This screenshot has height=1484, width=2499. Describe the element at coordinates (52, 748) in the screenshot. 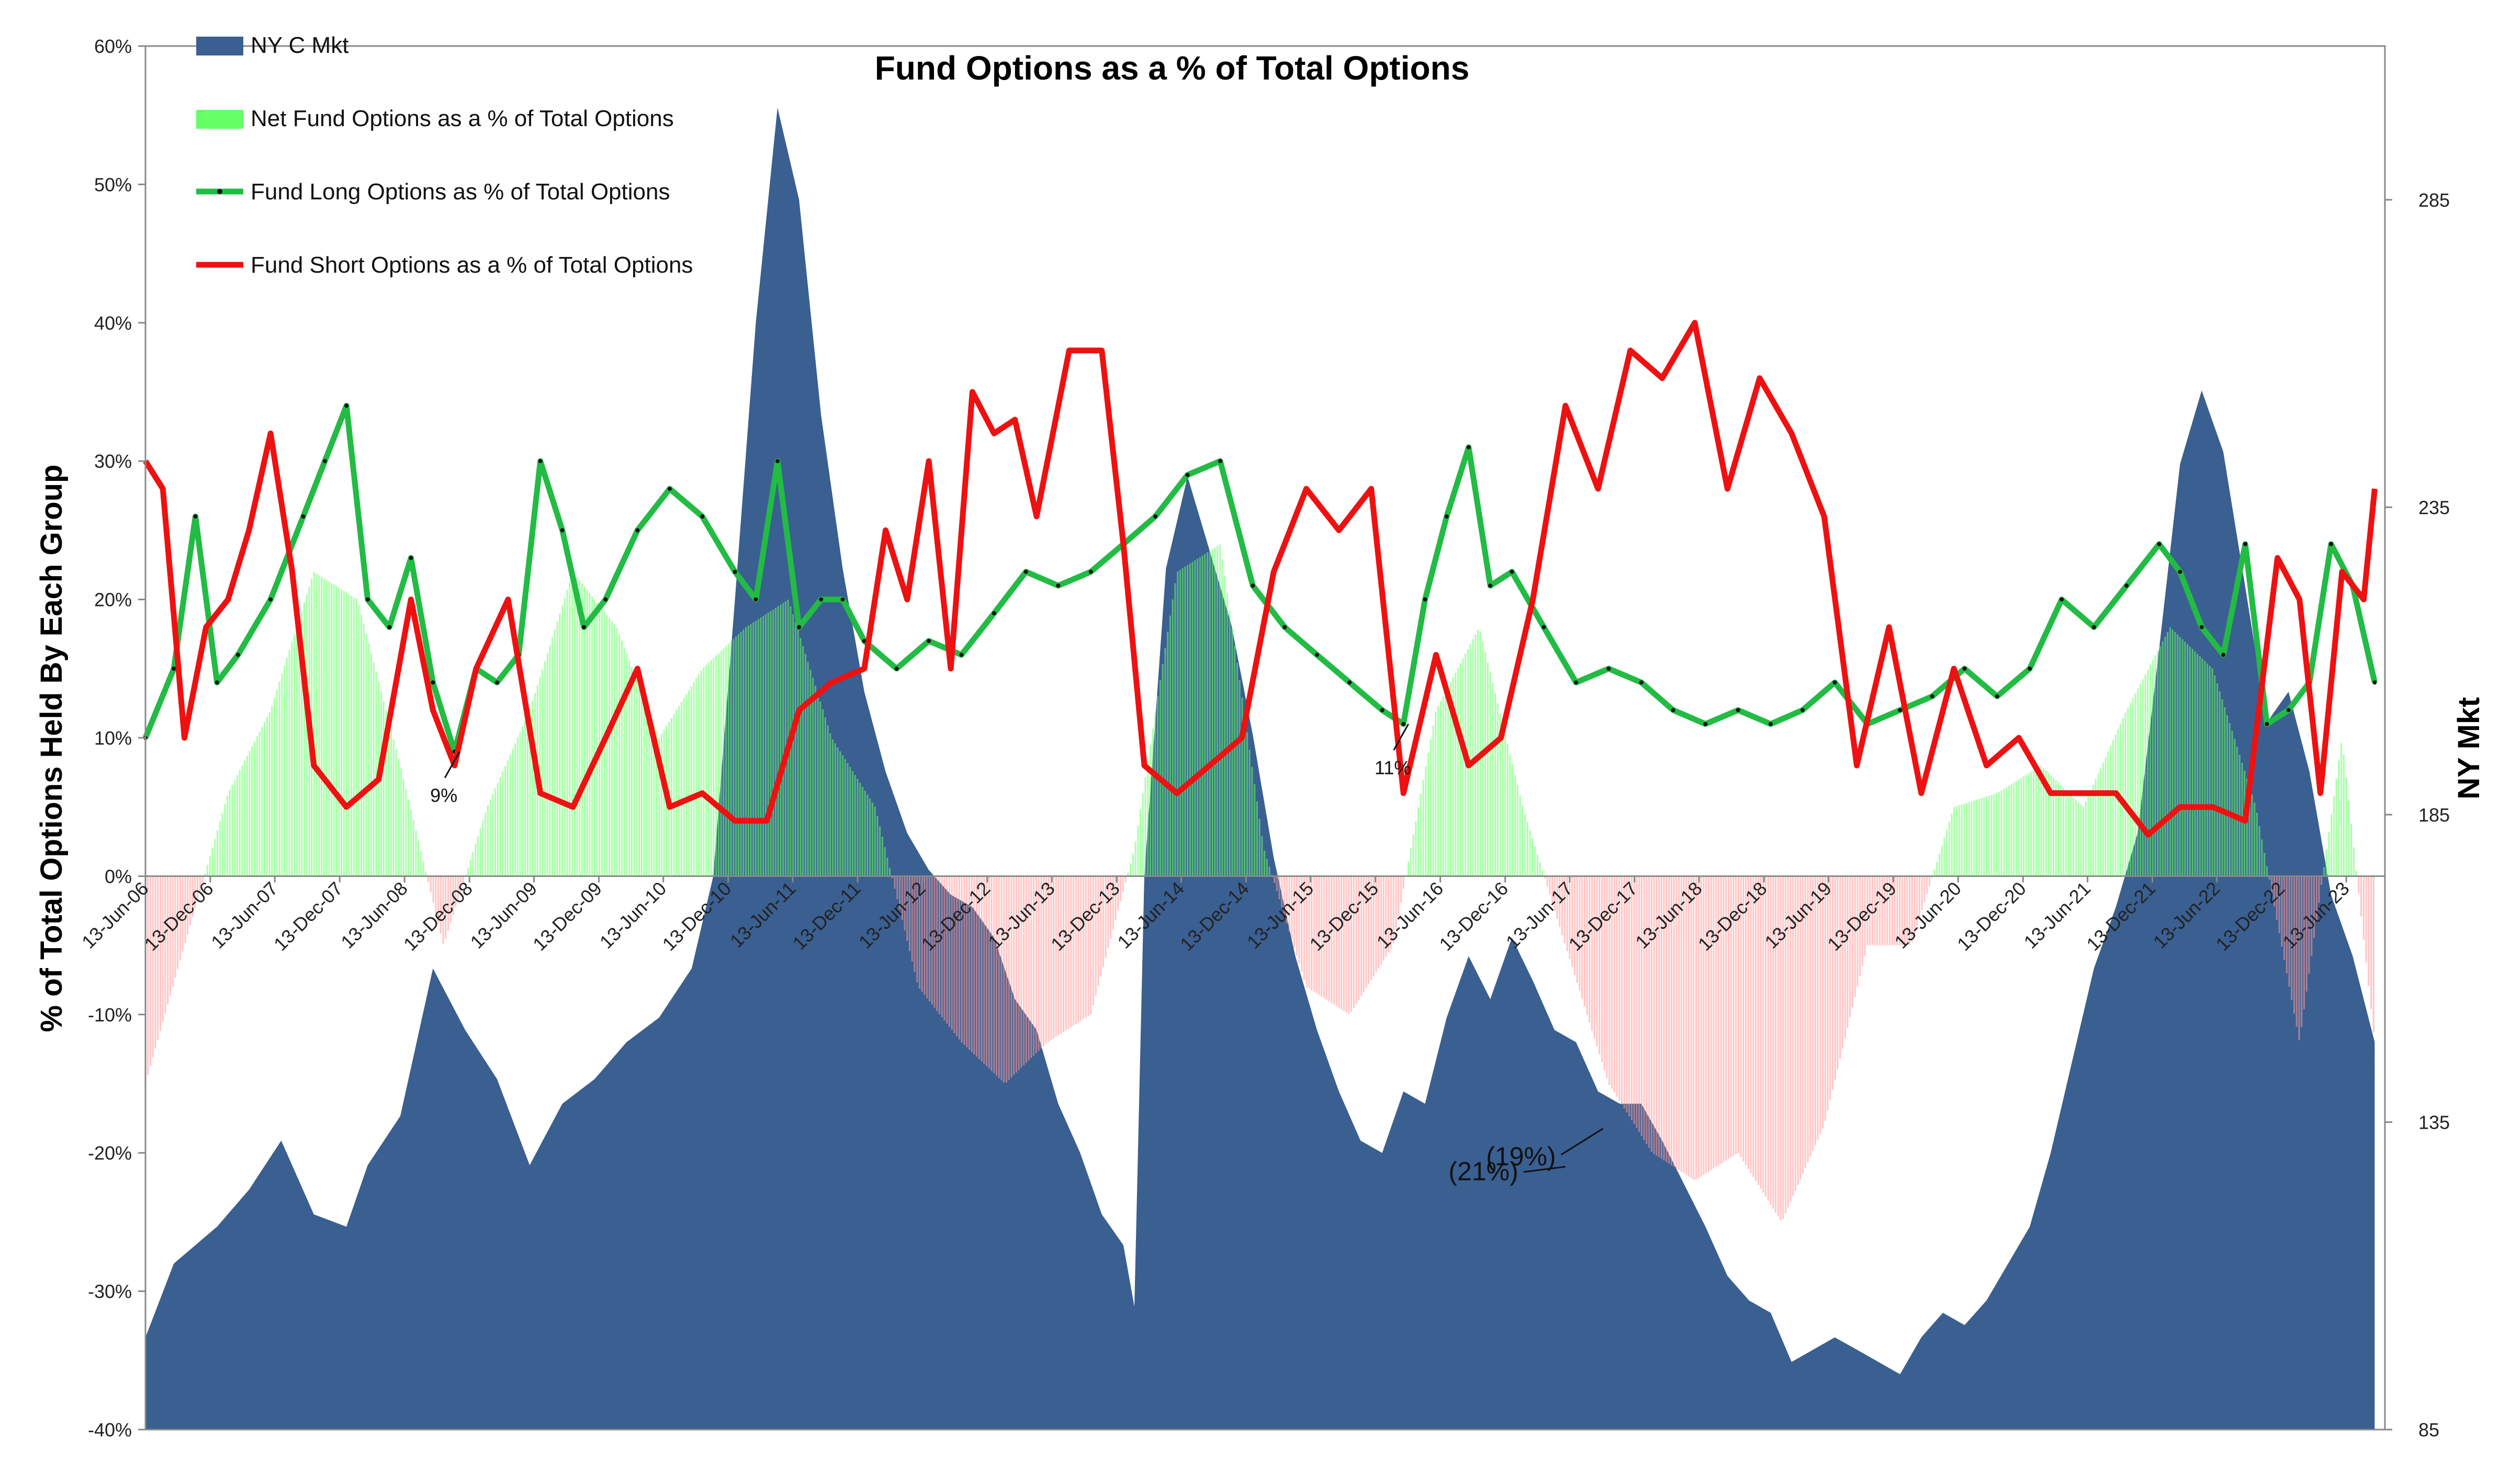

I see `y-axis-title: % of Total Options Held By Each Group` at that location.